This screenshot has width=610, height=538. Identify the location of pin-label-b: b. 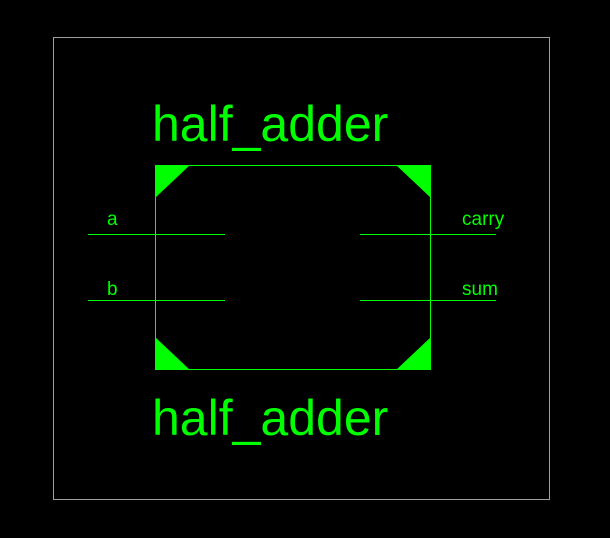
(112, 289).